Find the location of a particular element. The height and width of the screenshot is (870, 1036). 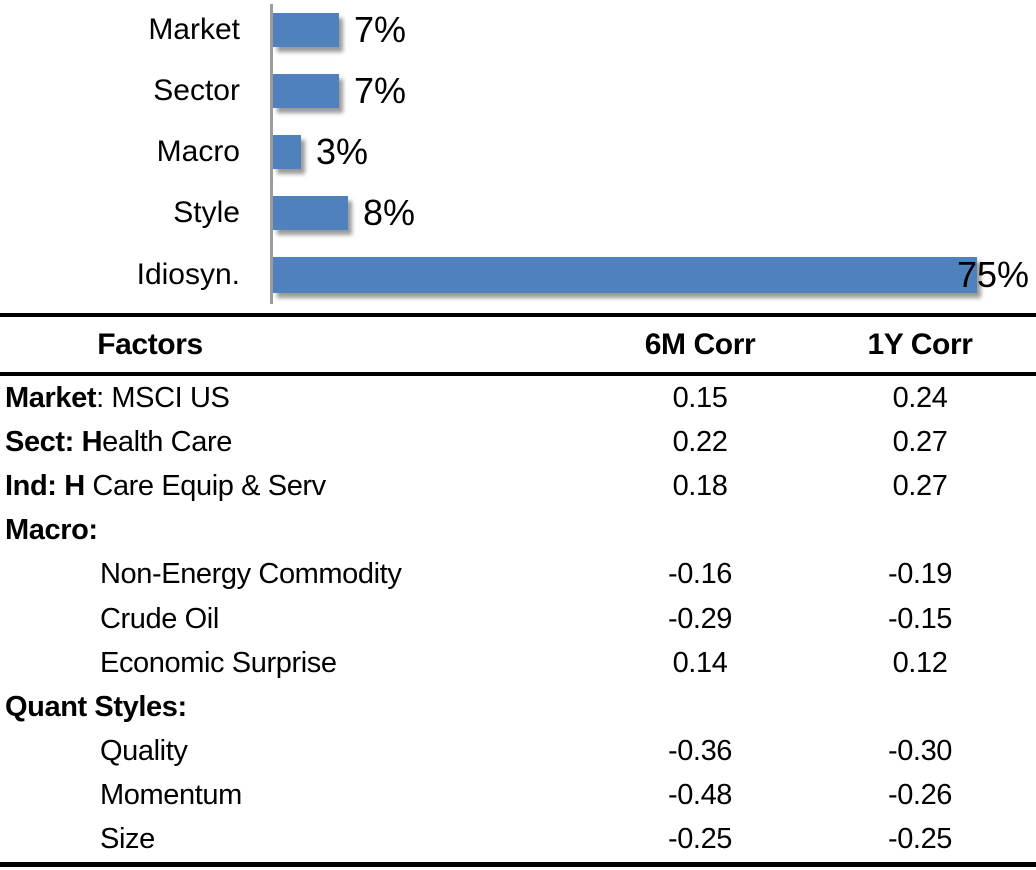

factor-label-rest: Momentum is located at coordinates (171, 795).